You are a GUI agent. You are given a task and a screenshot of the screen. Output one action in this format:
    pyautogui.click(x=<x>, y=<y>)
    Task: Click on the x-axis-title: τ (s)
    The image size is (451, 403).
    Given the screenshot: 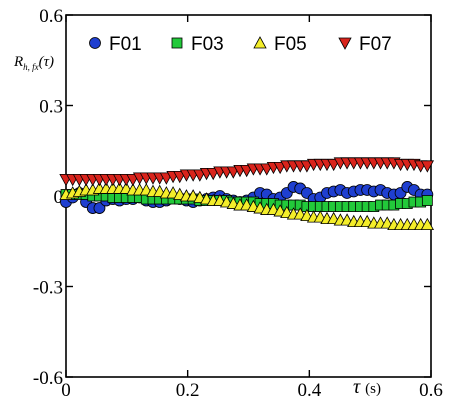 What is the action you would take?
    pyautogui.click(x=367, y=387)
    